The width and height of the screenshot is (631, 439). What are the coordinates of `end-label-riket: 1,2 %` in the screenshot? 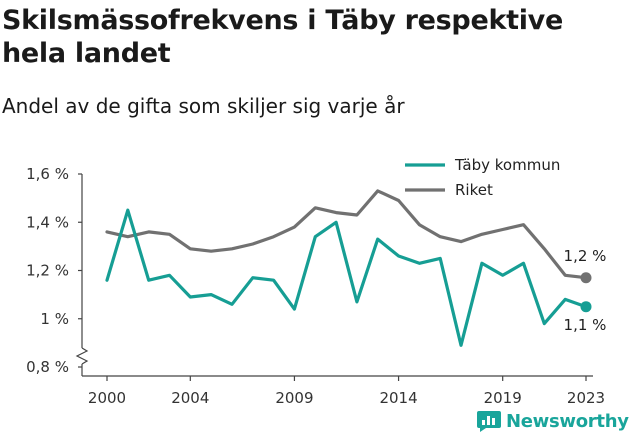 It's located at (585, 256).